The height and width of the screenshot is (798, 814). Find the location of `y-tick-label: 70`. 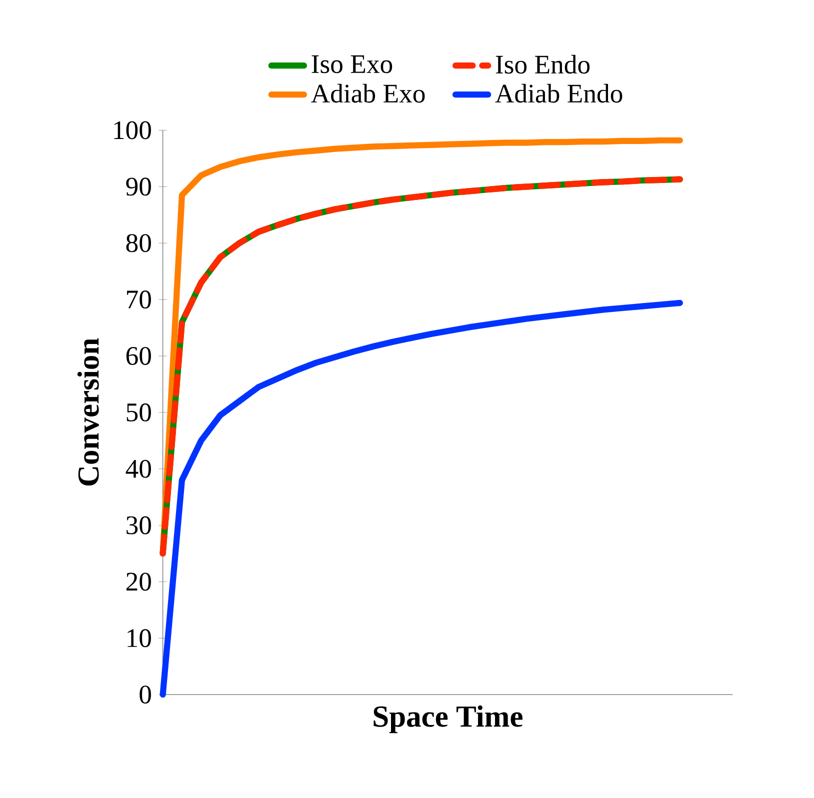

y-tick-label: 70 is located at coordinates (139, 299).